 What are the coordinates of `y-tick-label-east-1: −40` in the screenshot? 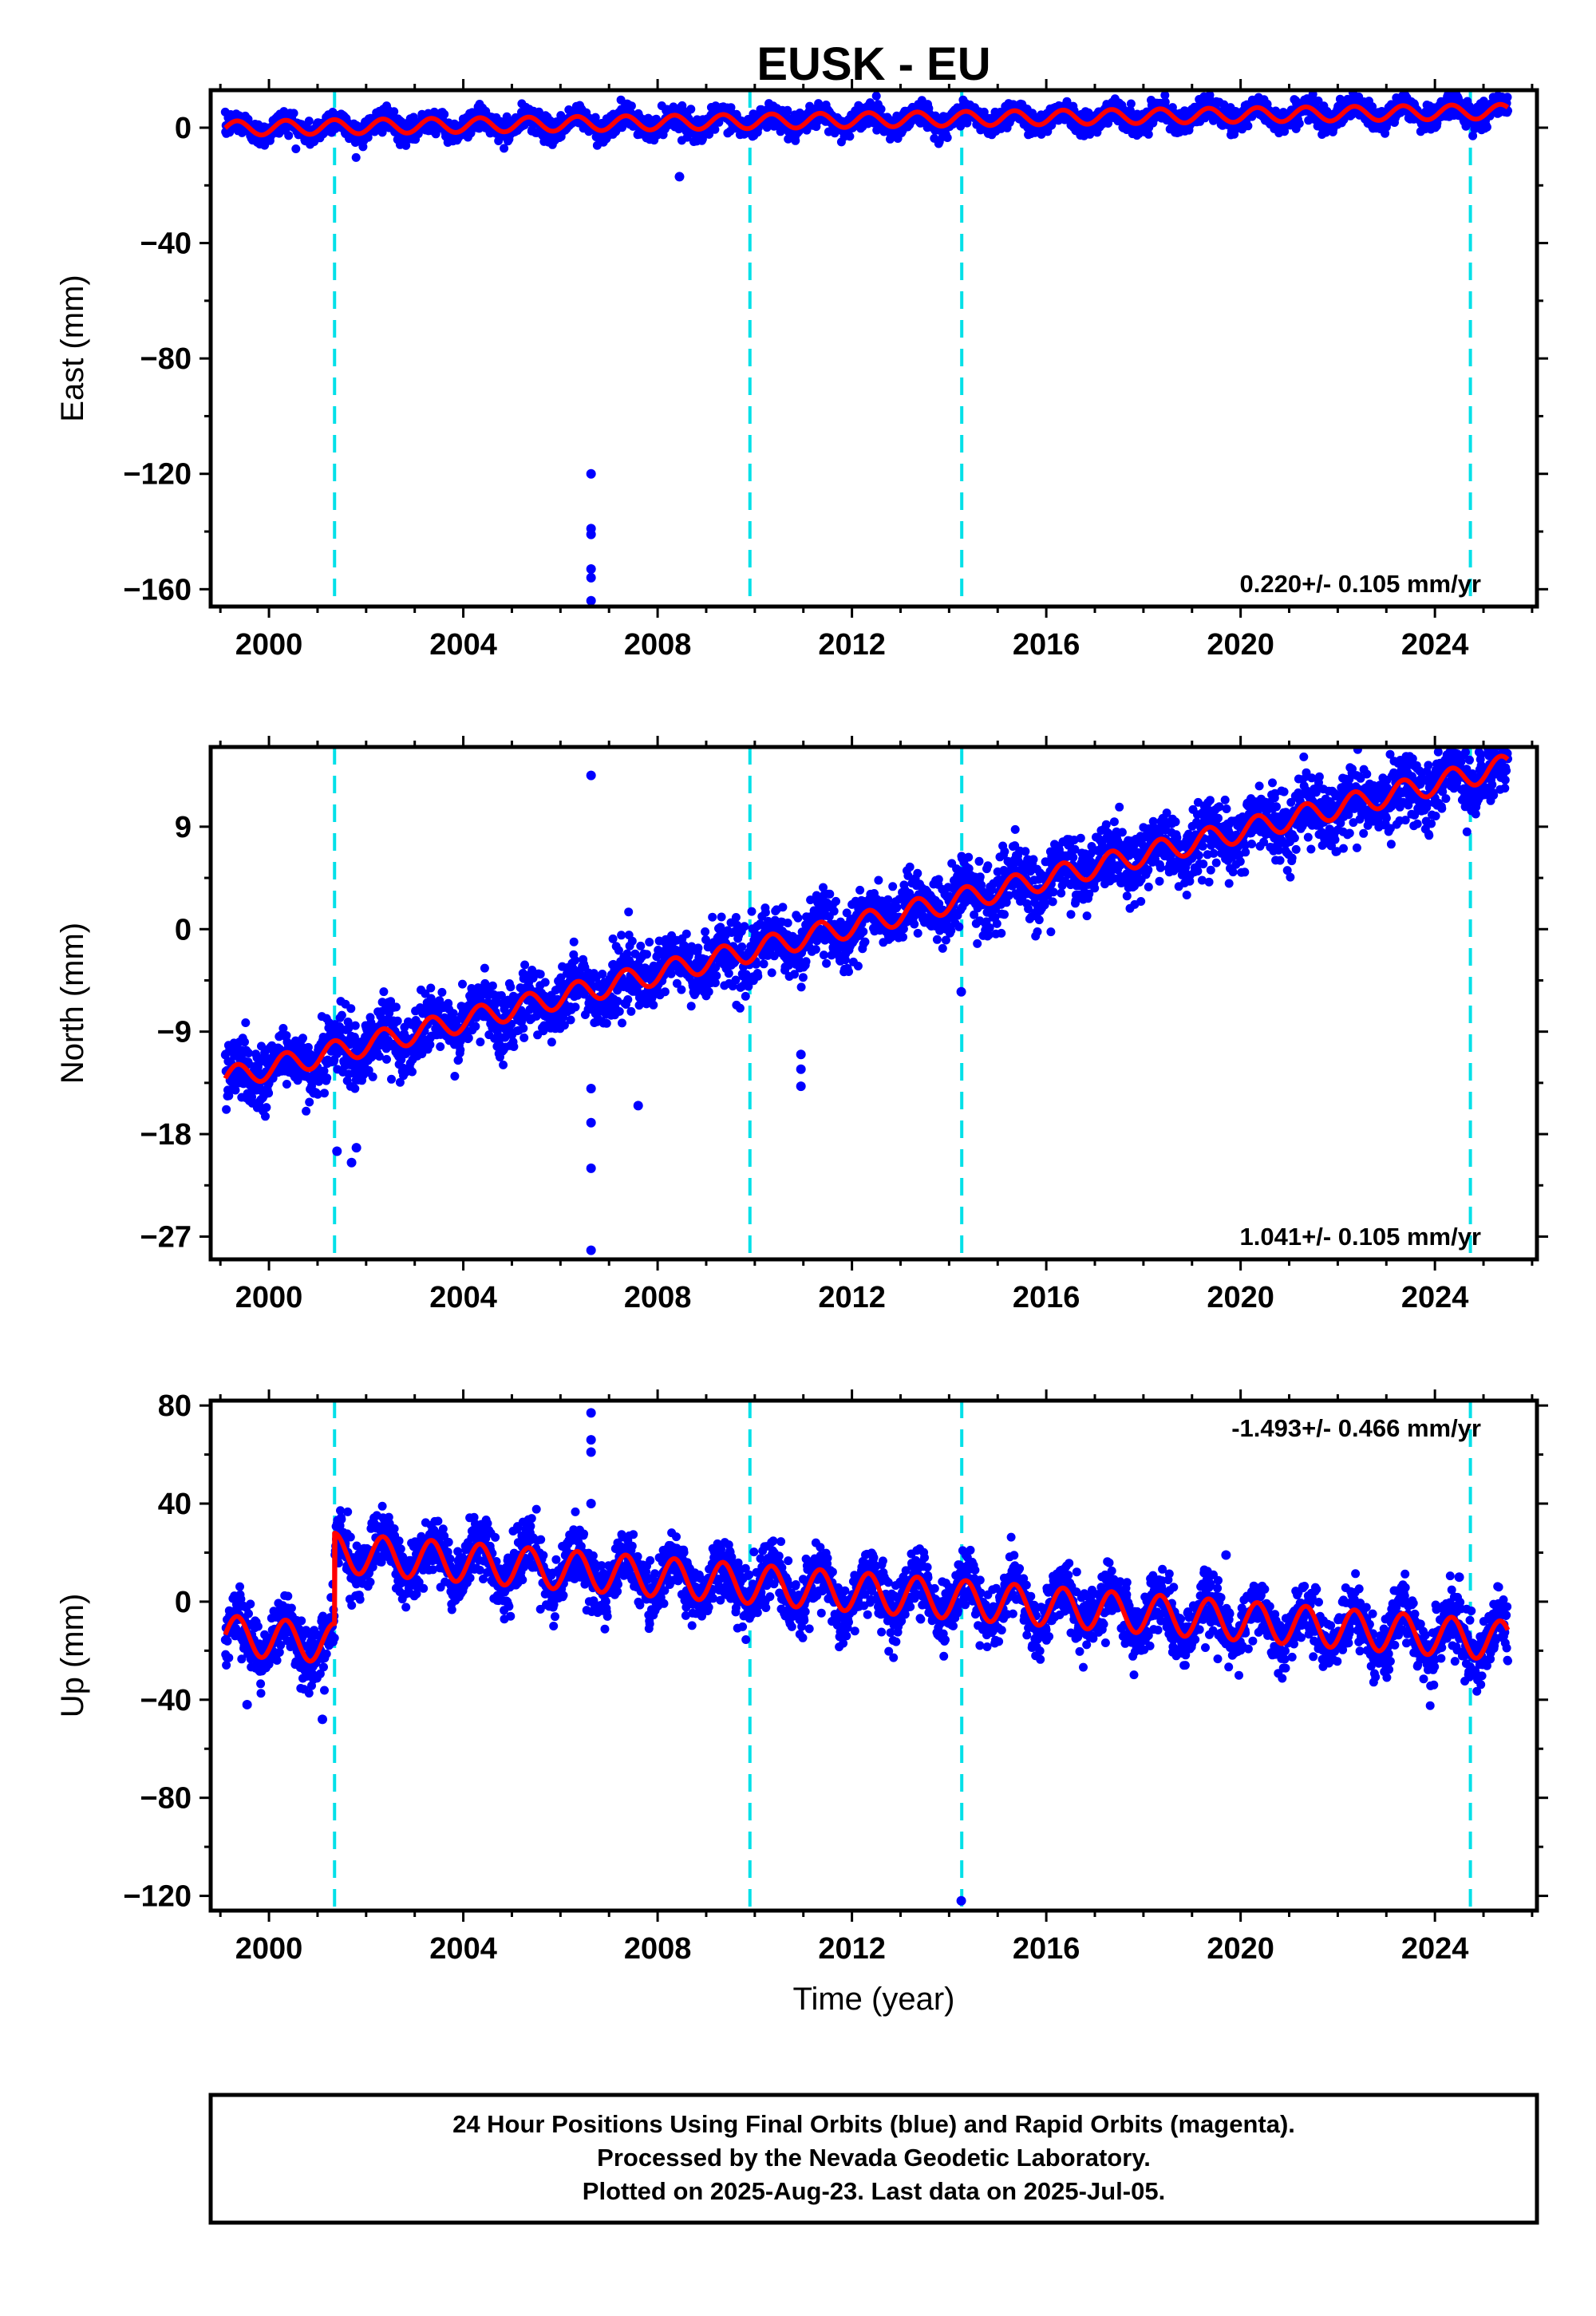 It's located at (166, 244).